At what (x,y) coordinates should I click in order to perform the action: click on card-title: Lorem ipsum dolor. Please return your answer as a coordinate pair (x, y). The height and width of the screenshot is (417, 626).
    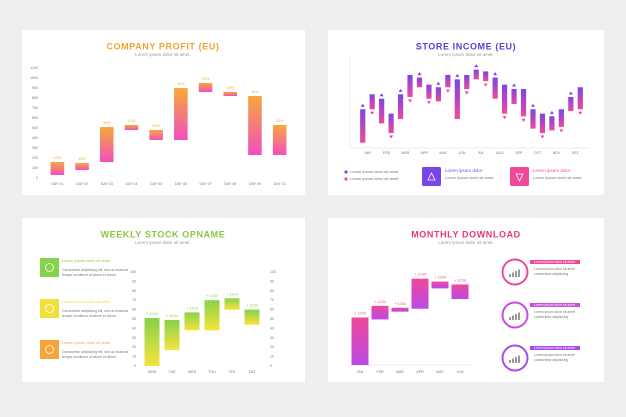
    Looking at the image, I should click on (464, 170).